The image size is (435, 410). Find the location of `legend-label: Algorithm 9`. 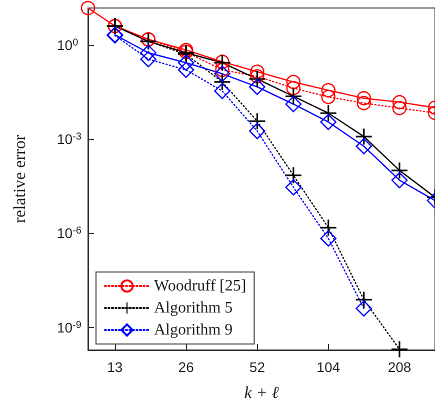

legend-label: Algorithm 9 is located at coordinates (193, 330).